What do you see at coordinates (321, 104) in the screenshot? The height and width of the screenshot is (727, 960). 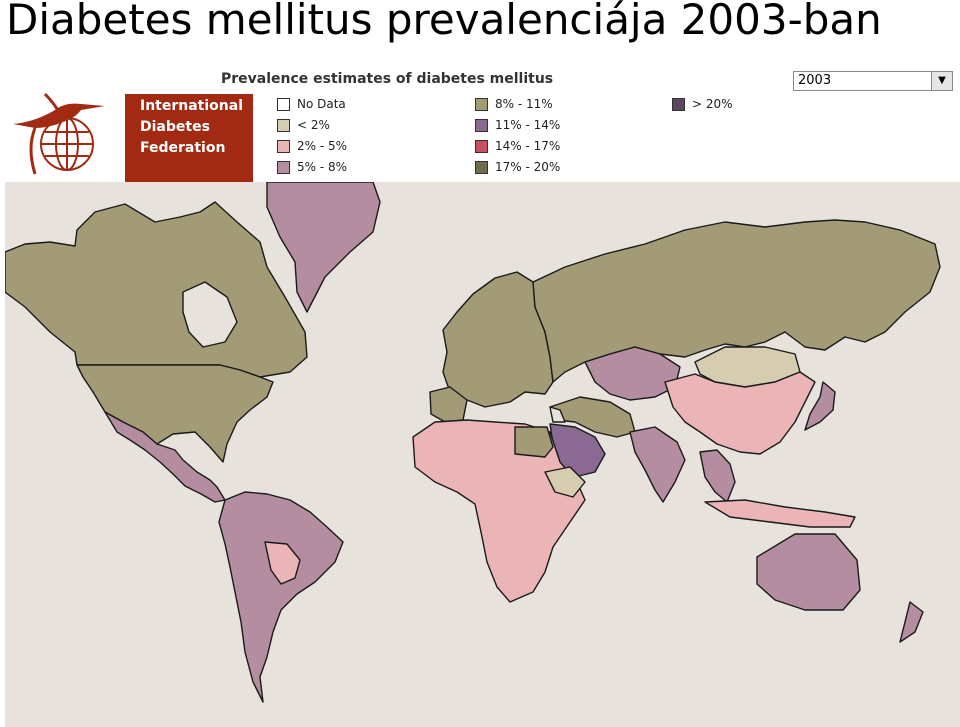 I see `legend-label: No Data` at bounding box center [321, 104].